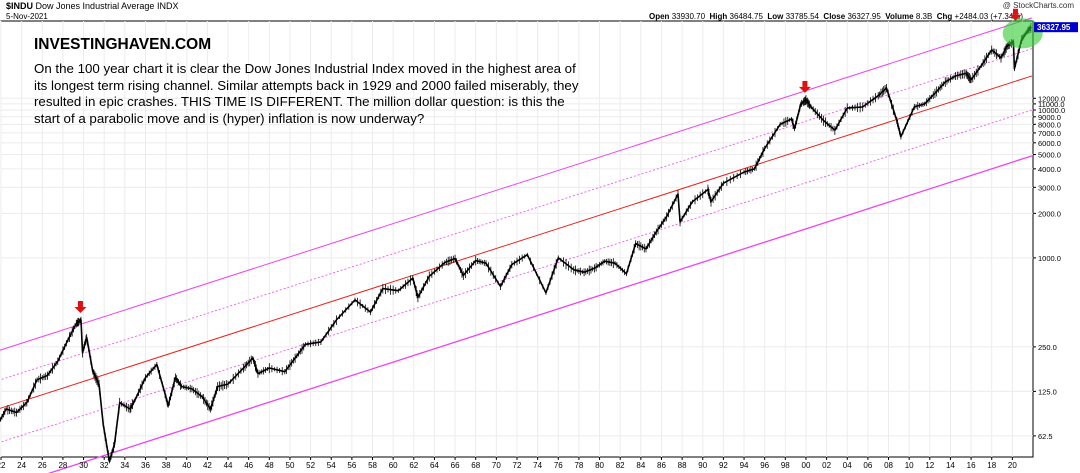 The image size is (1080, 473). I want to click on brand-title: INVESTINGHAVEN.COM, so click(123, 44).